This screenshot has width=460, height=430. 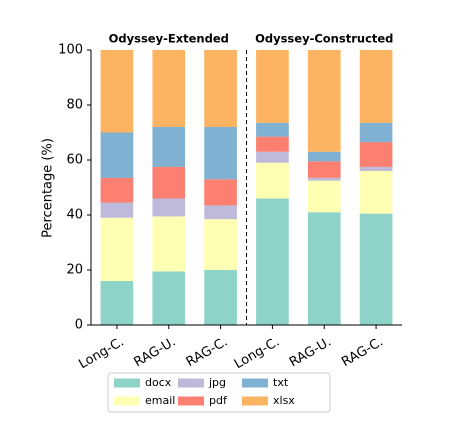 What do you see at coordinates (169, 39) in the screenshot?
I see `group-label: Odyssey-Extended` at bounding box center [169, 39].